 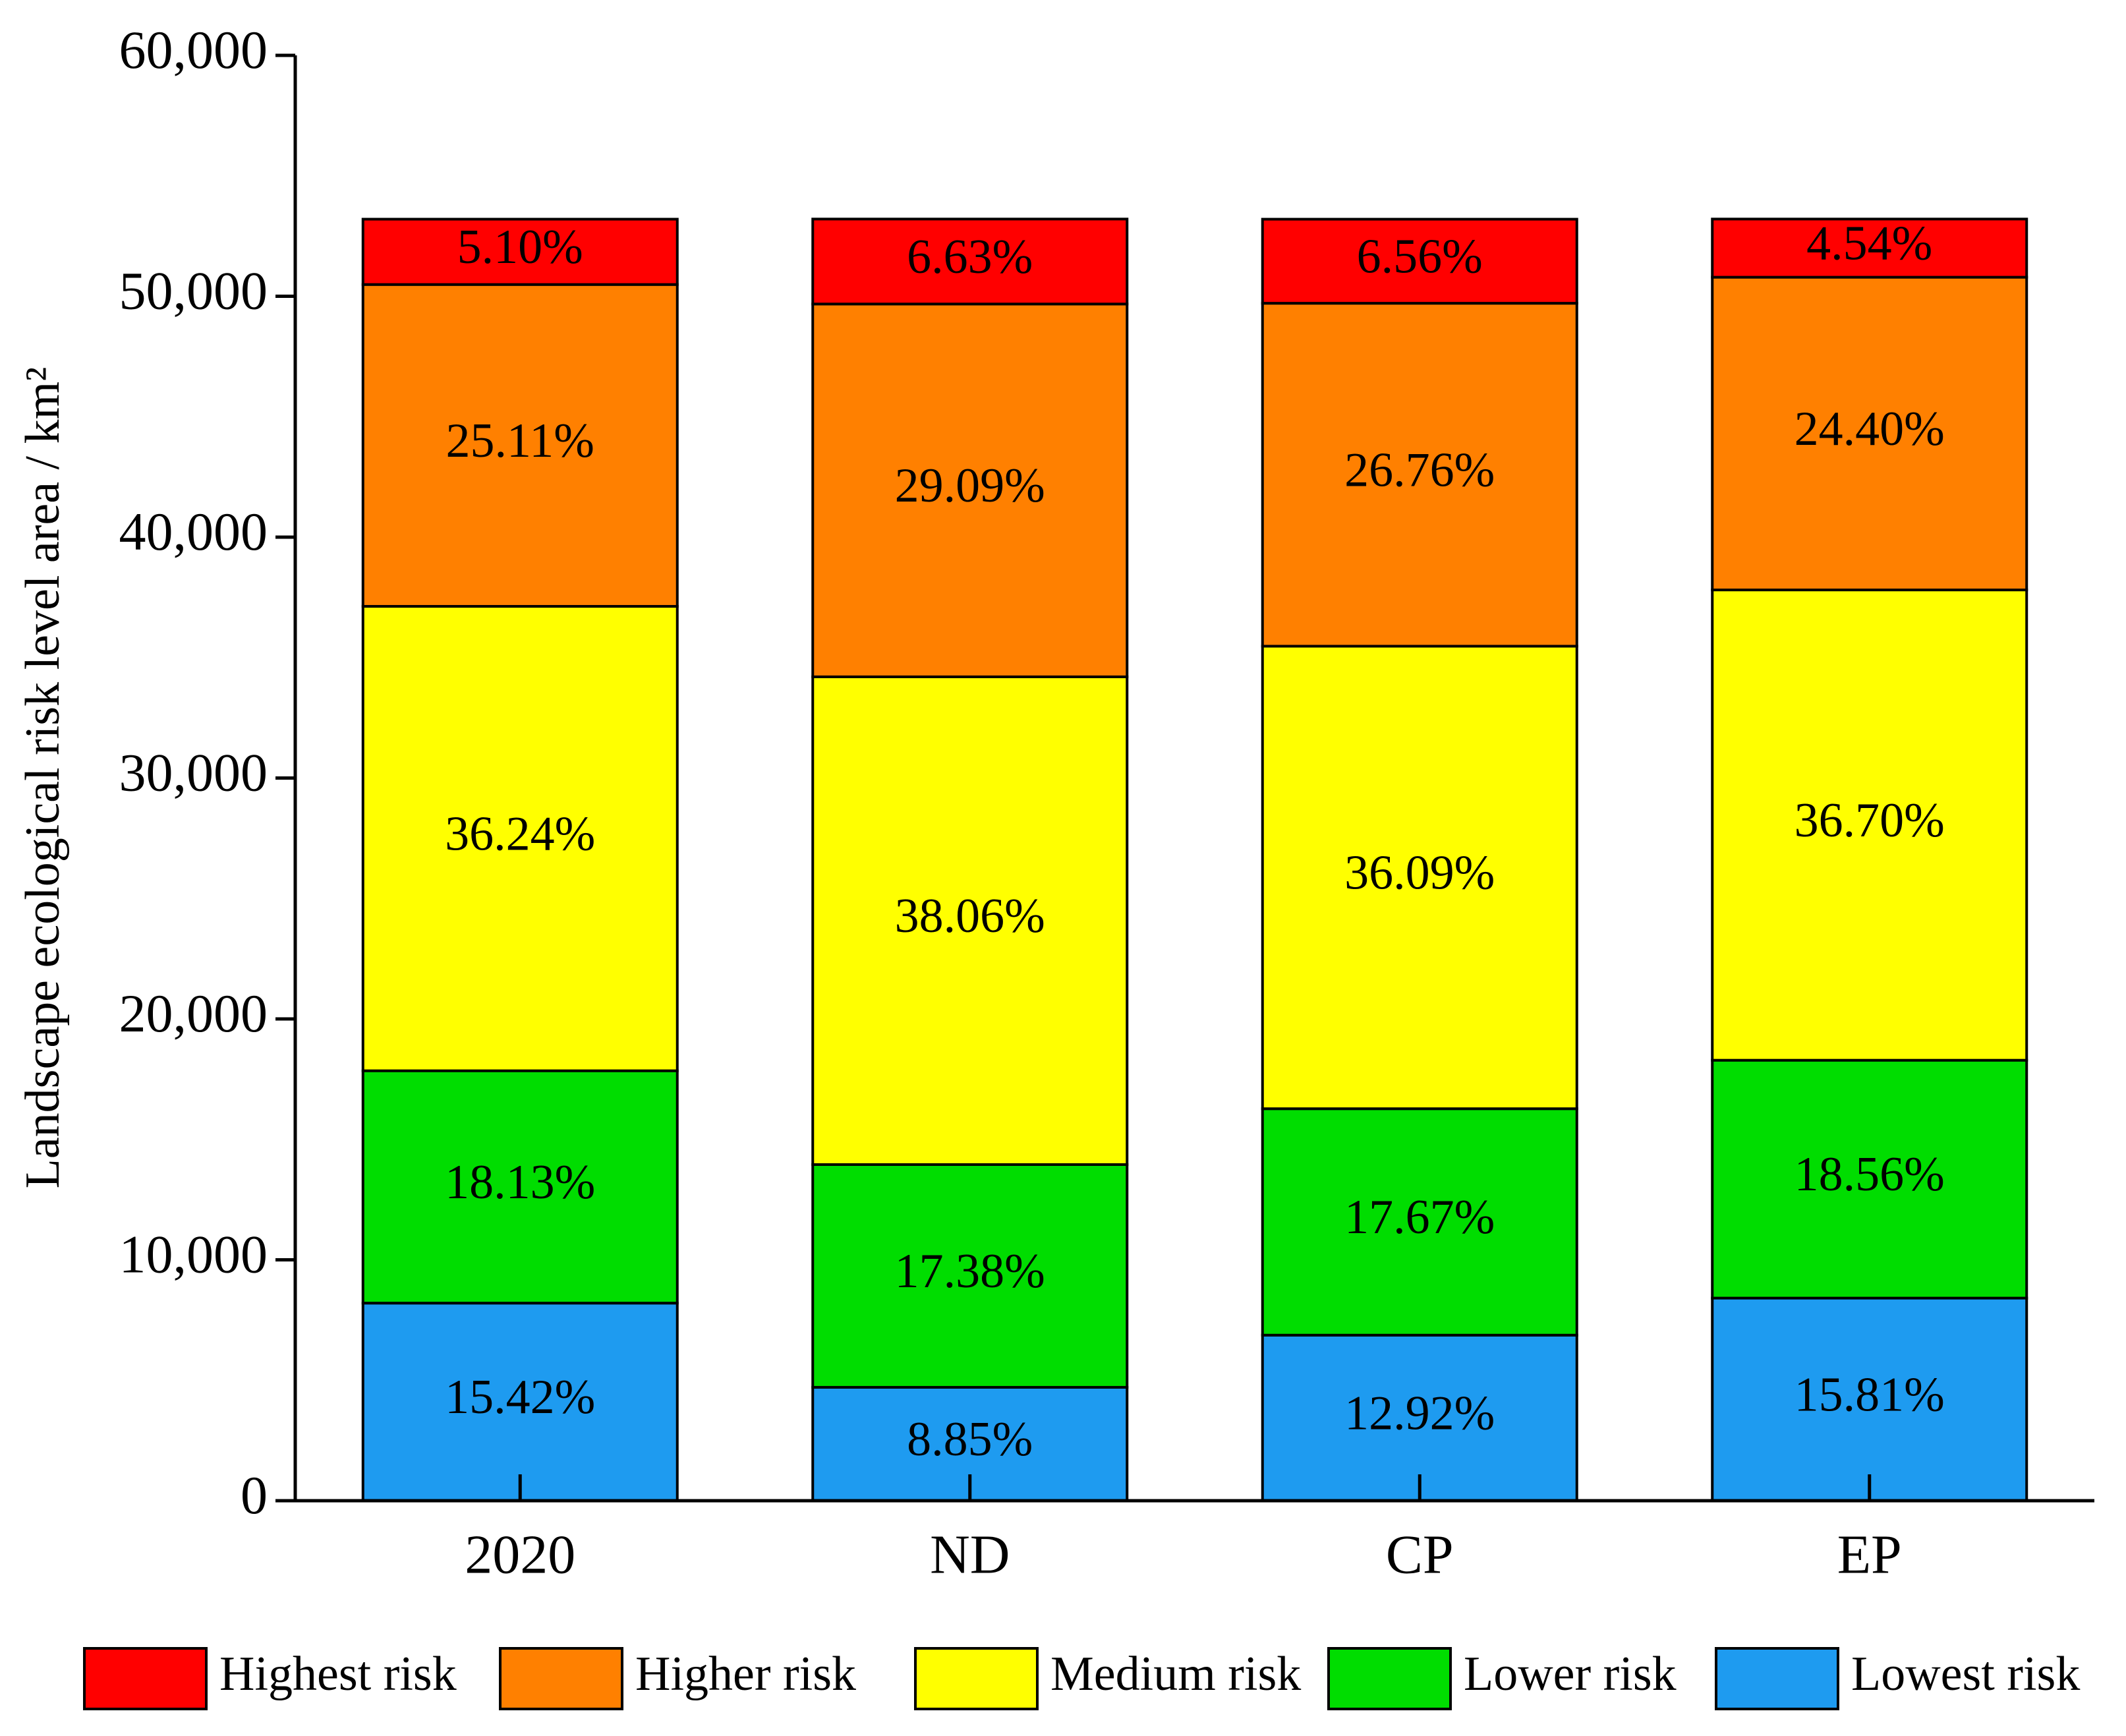 What do you see at coordinates (1965, 1674) in the screenshot?
I see `legend-label: Lowest risk` at bounding box center [1965, 1674].